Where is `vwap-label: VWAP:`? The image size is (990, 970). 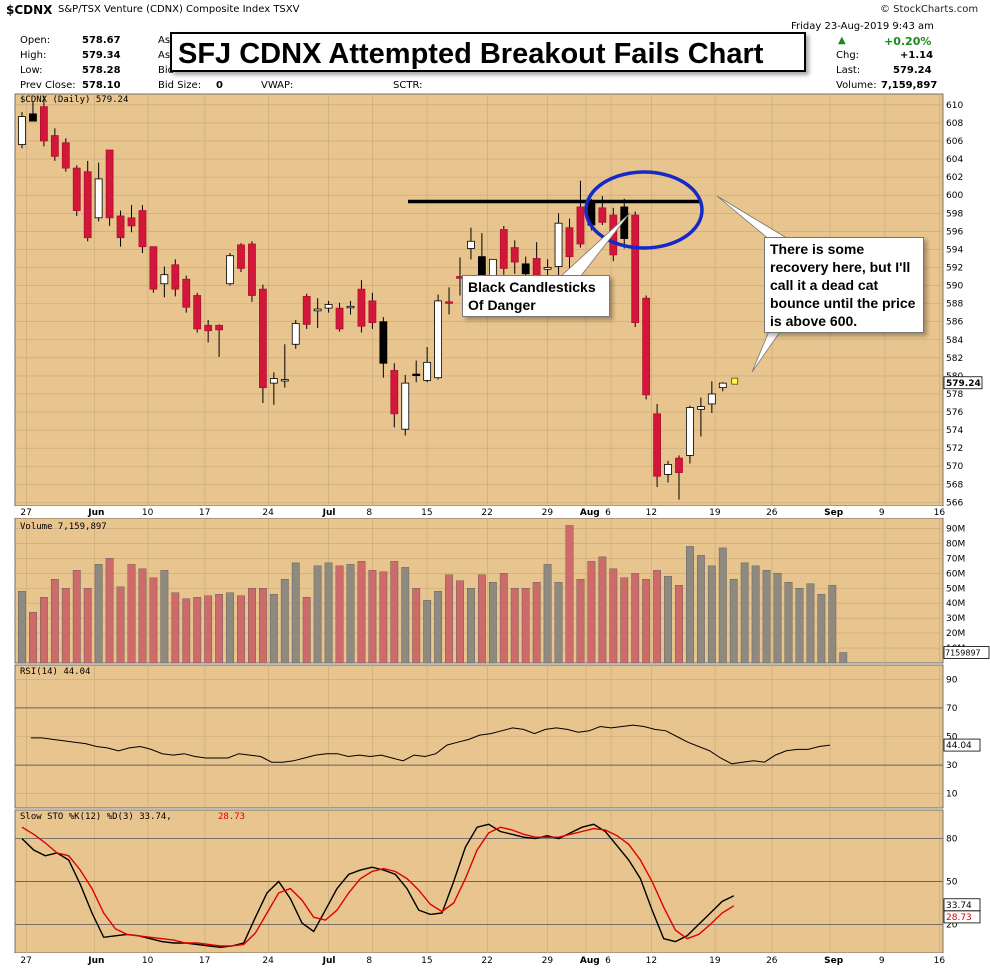
vwap-label: VWAP: is located at coordinates (277, 85).